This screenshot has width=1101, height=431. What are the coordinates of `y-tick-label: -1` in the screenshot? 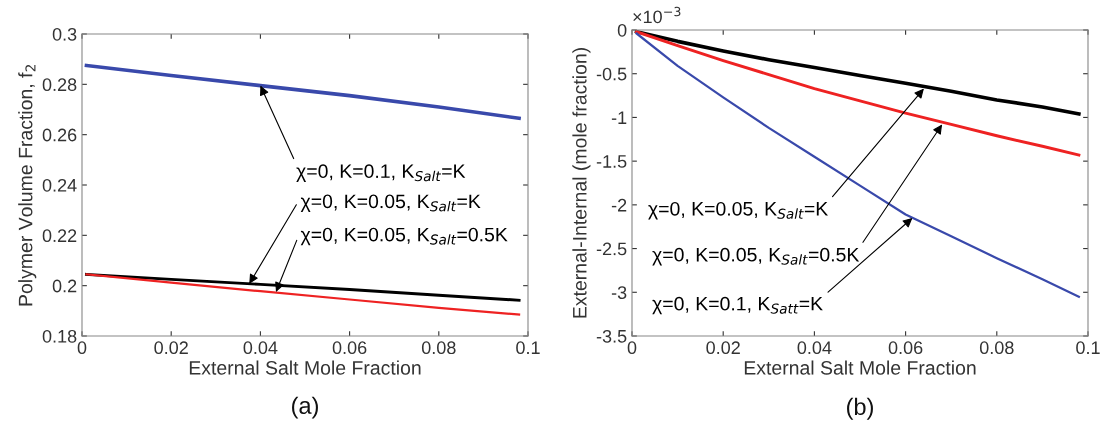 It's located at (619, 117).